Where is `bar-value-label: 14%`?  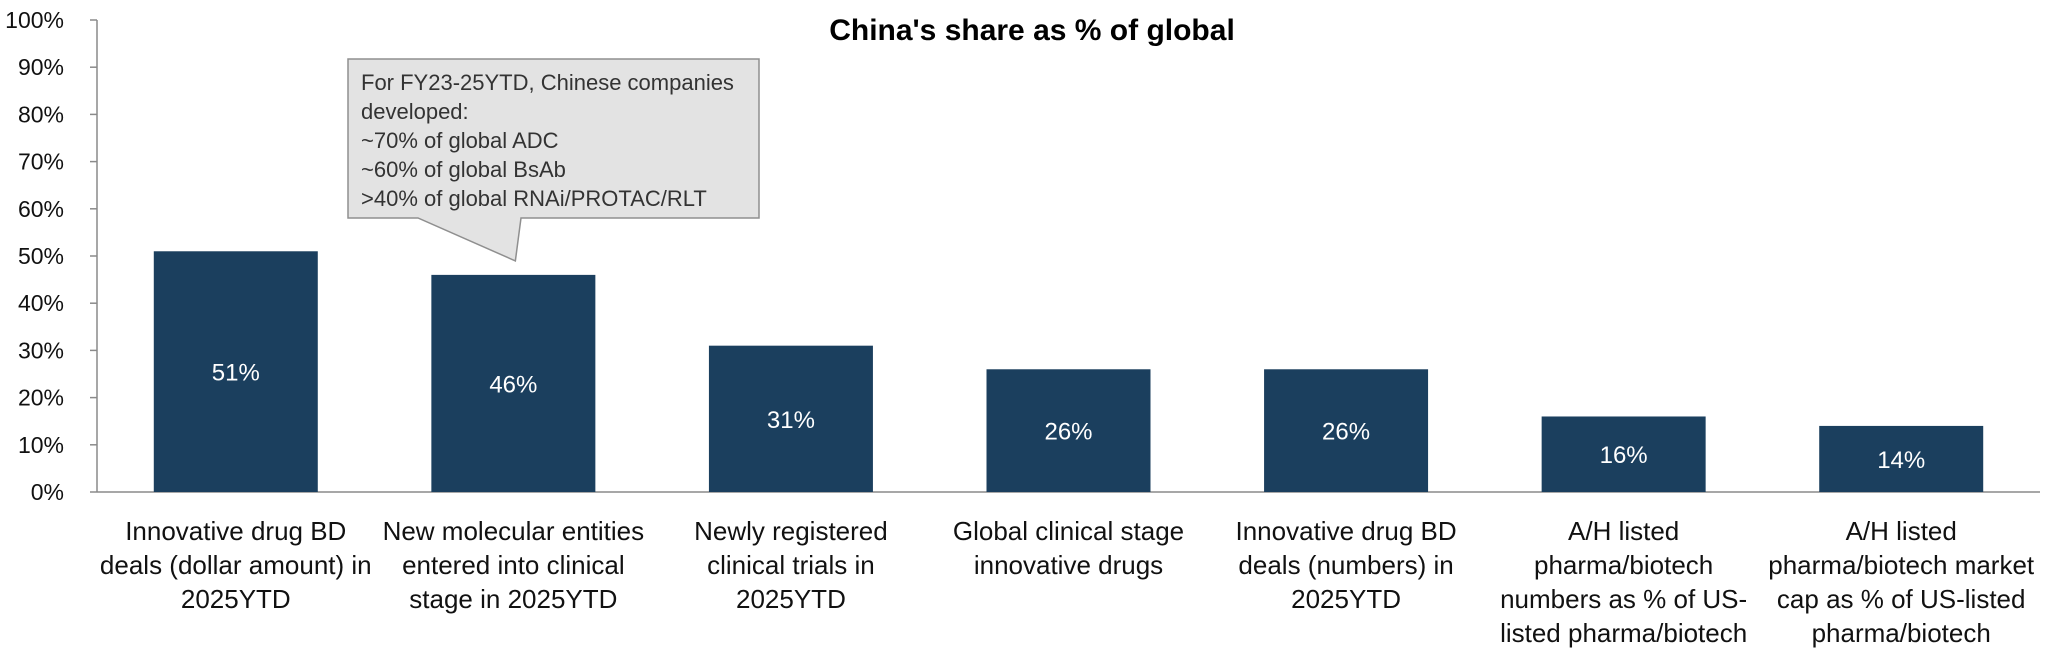
bar-value-label: 14% is located at coordinates (1901, 460).